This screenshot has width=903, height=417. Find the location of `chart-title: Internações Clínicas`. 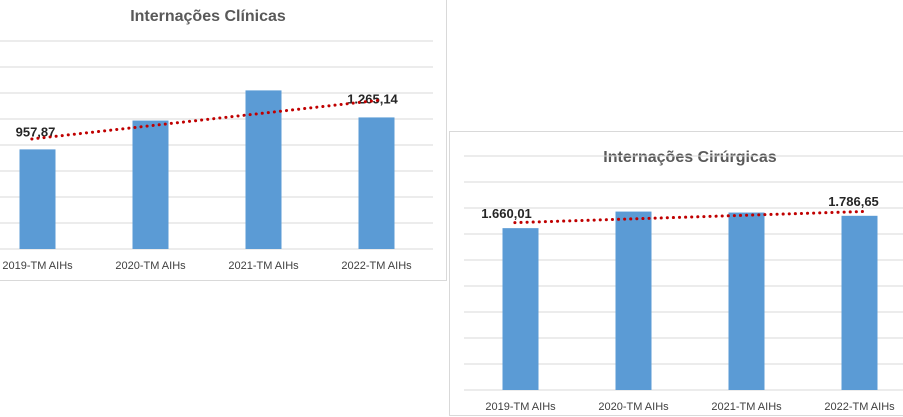

chart-title: Internações Clínicas is located at coordinates (208, 16).